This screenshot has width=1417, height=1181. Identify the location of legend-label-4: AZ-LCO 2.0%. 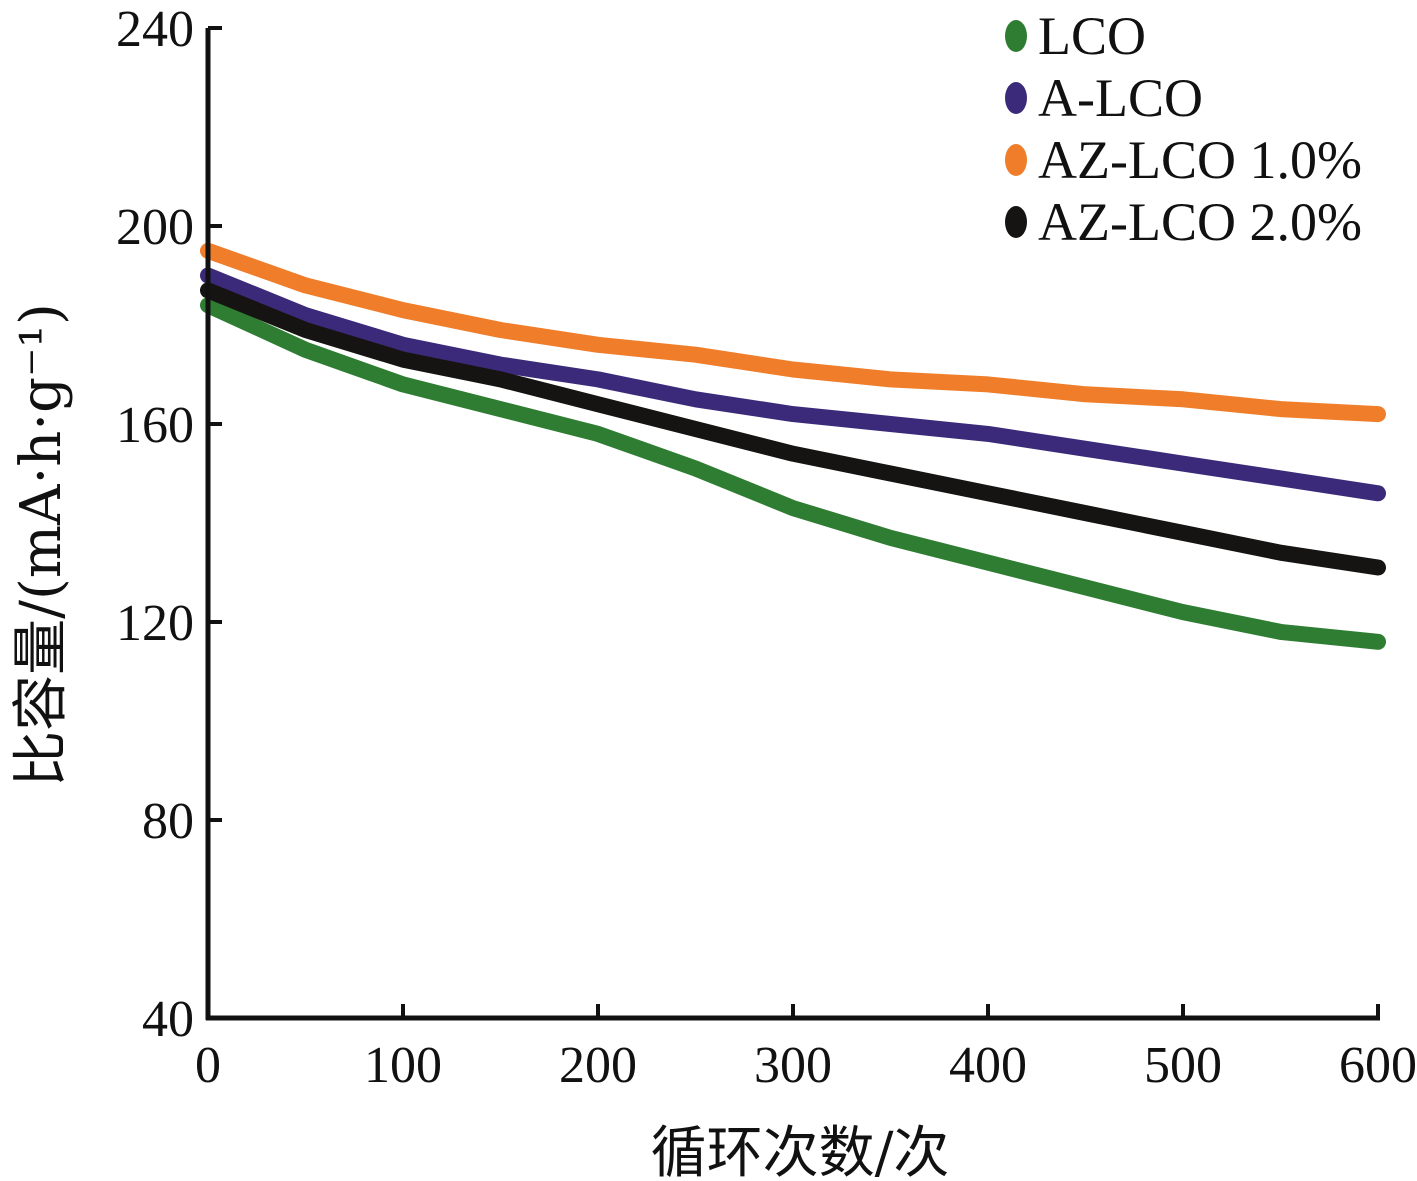
(1200, 222).